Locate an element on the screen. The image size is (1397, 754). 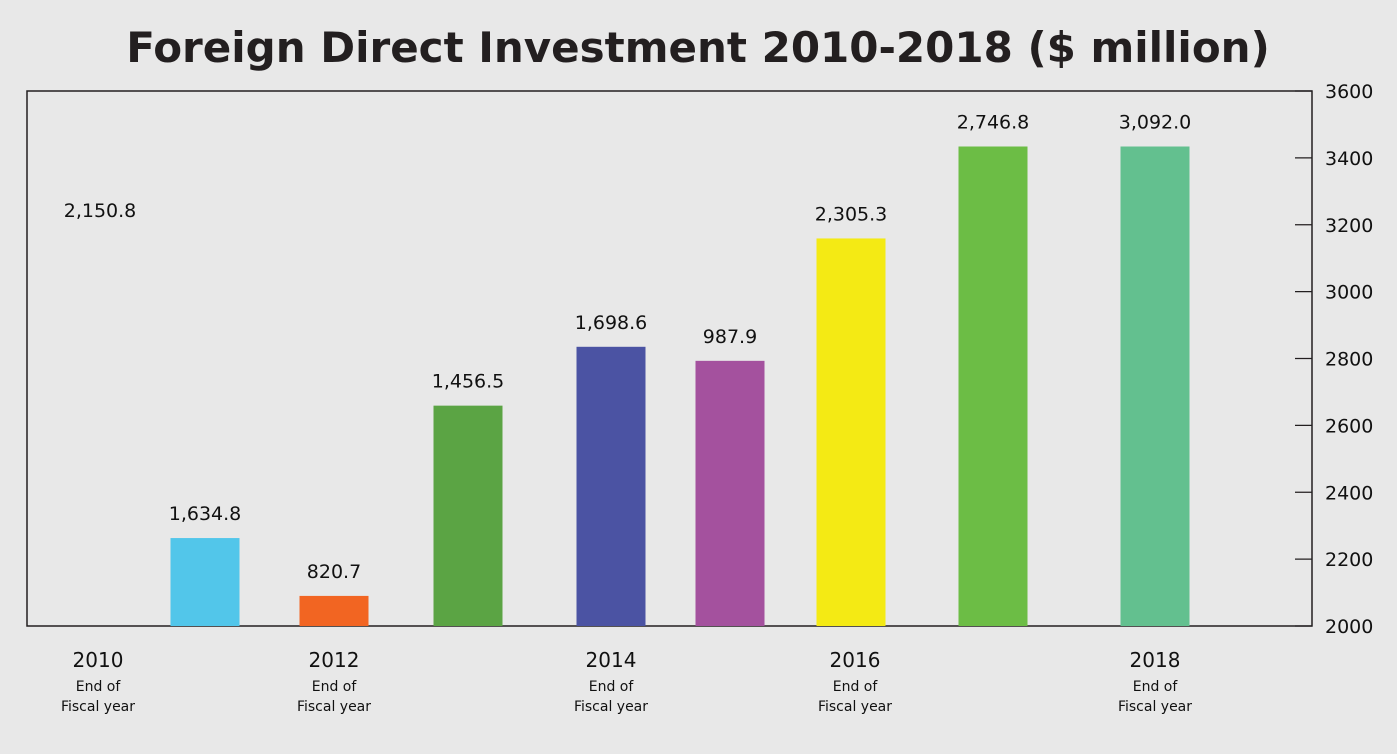
bar-value-label: 2,150.8 is located at coordinates (100, 211).